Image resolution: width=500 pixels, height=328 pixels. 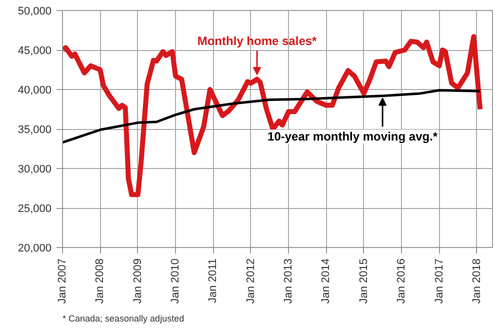 I want to click on x-tick-label: Jan 2013, so click(x=288, y=281).